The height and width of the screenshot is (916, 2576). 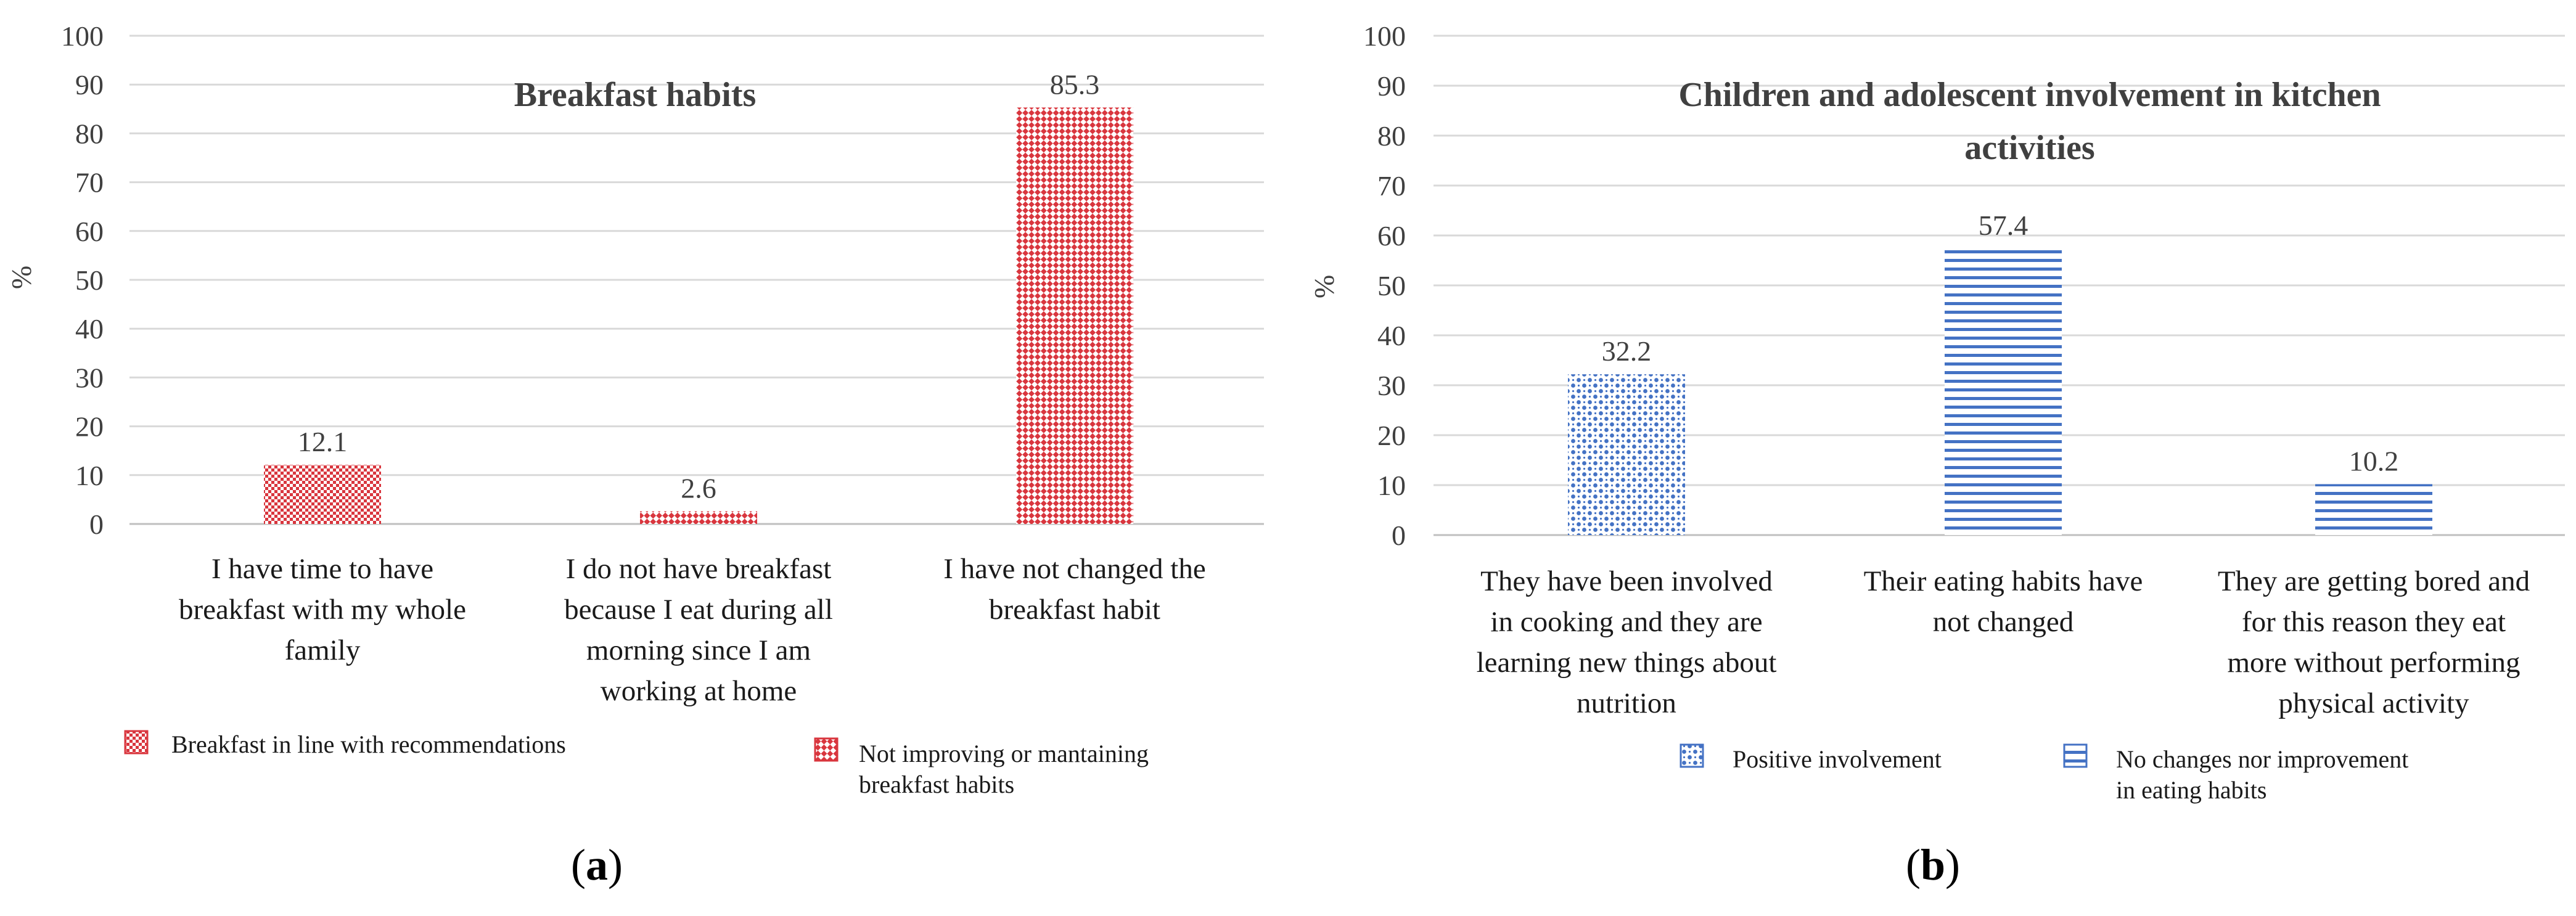 I want to click on panel-label-letter: a, so click(x=597, y=864).